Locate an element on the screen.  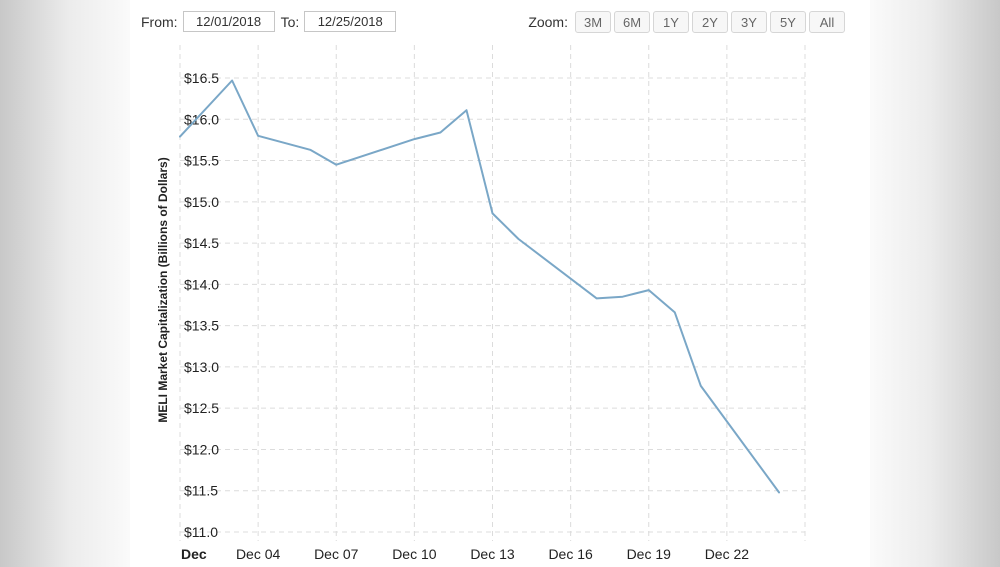
date-range-selector: From: To: is located at coordinates (271, 21).